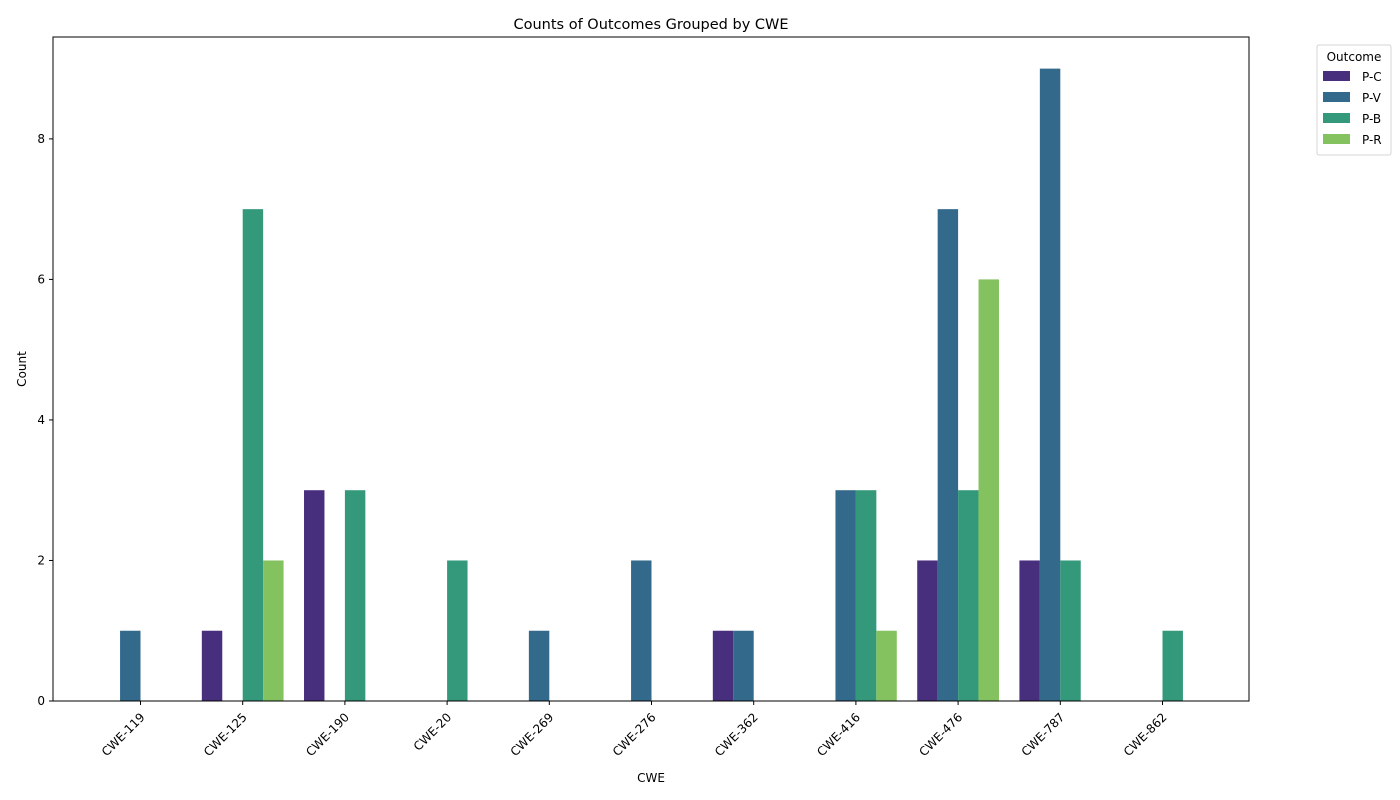  Describe the element at coordinates (1336, 139) in the screenshot. I see `legend-swatch-P-R` at that location.